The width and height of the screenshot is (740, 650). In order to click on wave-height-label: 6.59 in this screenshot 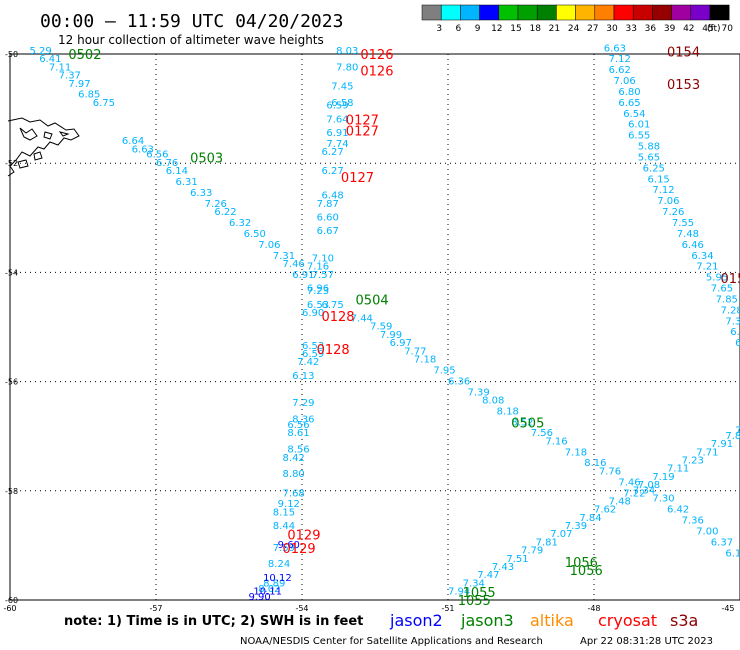, I will do `click(313, 354)`.